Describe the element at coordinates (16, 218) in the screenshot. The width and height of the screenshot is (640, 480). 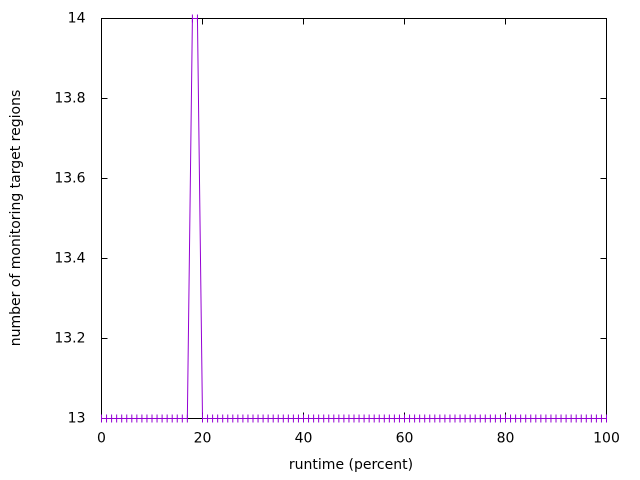
I see `y-axis-label: number of monitoring target regions` at that location.